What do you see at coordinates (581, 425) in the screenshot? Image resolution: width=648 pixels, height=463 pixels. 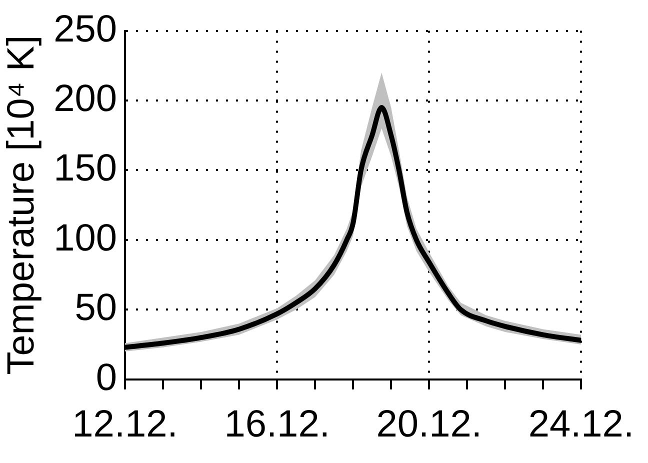 I see `x-tick-label: 24.12.` at bounding box center [581, 425].